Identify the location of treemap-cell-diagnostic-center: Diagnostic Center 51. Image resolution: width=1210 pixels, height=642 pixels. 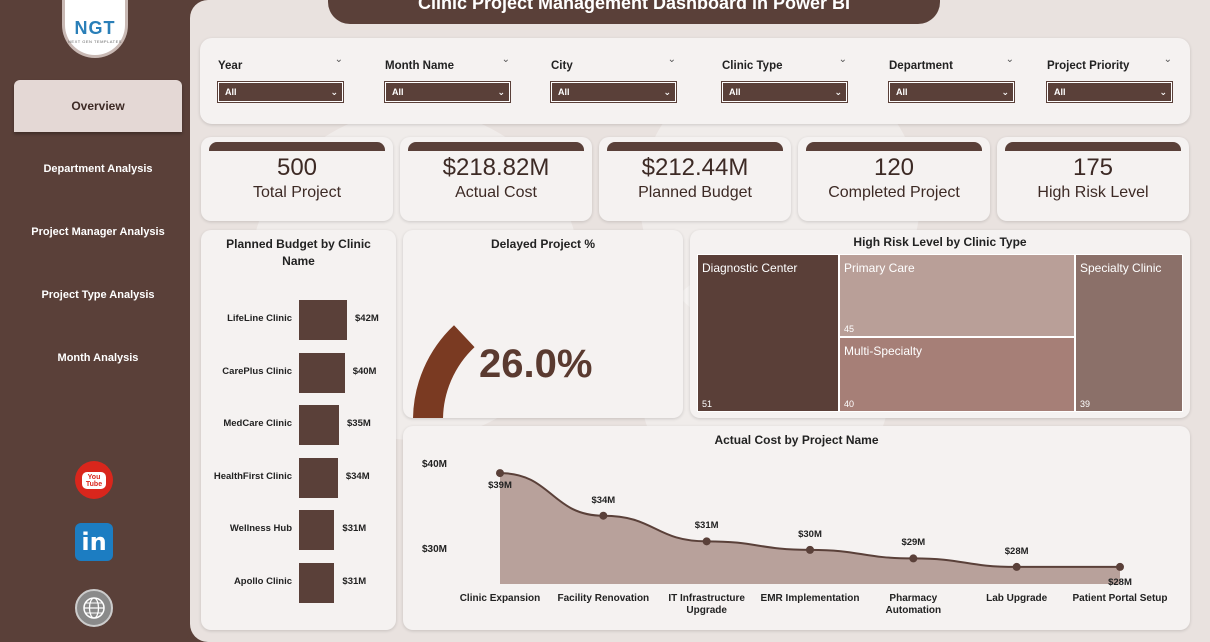
(768, 333).